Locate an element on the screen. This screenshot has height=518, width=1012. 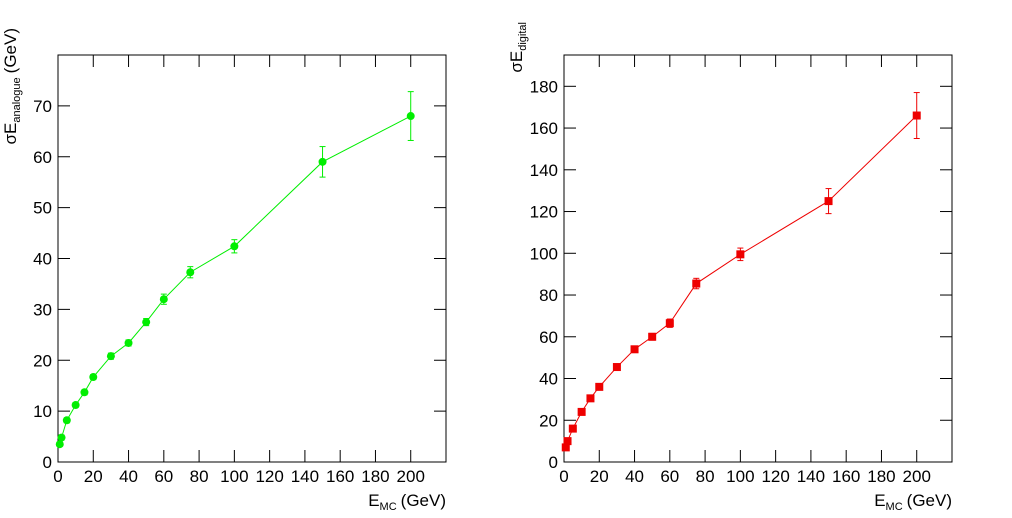
y-tick-label: 160 is located at coordinates (544, 128).